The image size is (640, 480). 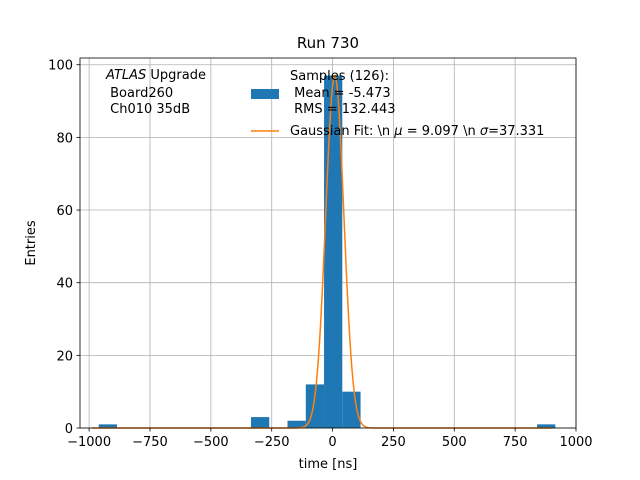 What do you see at coordinates (139, 93) in the screenshot?
I see `atlas-annotation-line-2: Board260` at bounding box center [139, 93].